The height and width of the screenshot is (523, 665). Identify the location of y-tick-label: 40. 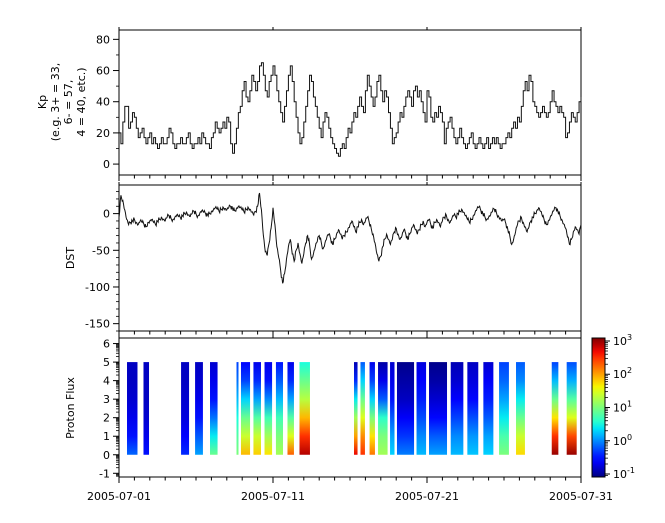
(103, 102).